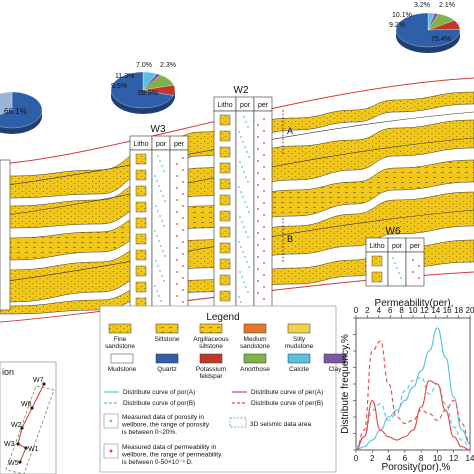 The height and width of the screenshot is (474, 474). I want to click on pie-value-label: 10.1%, so click(402, 15).